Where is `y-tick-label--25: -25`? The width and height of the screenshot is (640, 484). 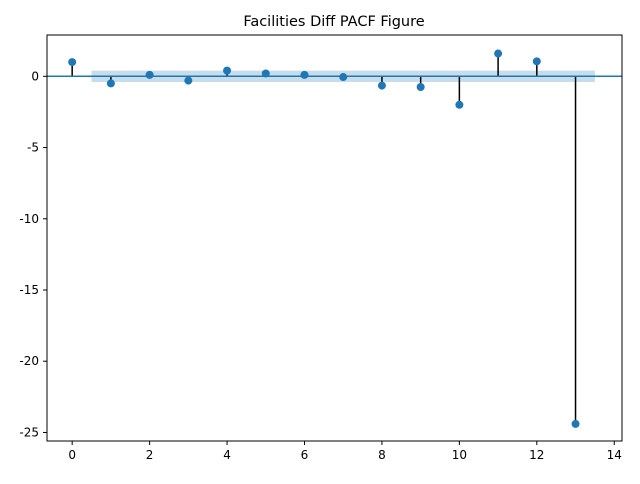
y-tick-label--25: -25 is located at coordinates (29, 432).